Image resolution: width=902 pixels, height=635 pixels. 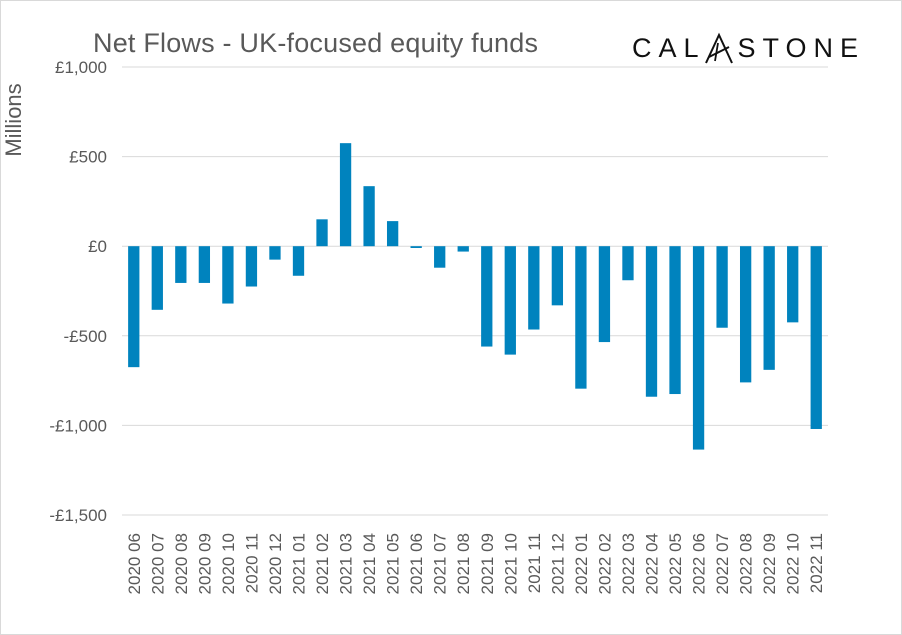 I want to click on x-tick-label: 2022 06, so click(x=699, y=563).